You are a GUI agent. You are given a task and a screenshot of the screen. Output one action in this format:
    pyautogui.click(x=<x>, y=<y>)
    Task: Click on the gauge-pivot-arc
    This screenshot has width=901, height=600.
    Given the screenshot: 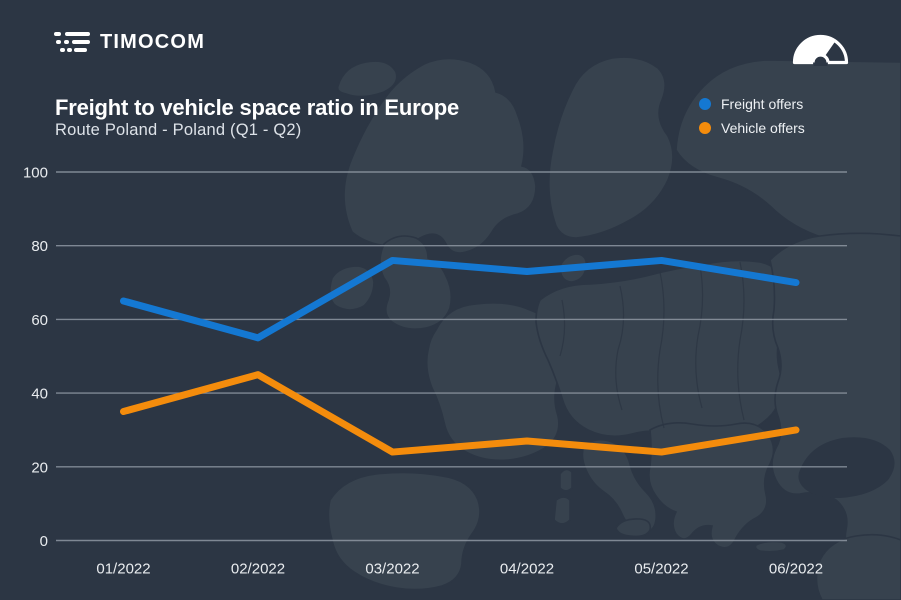 What is the action you would take?
    pyautogui.click(x=820, y=58)
    